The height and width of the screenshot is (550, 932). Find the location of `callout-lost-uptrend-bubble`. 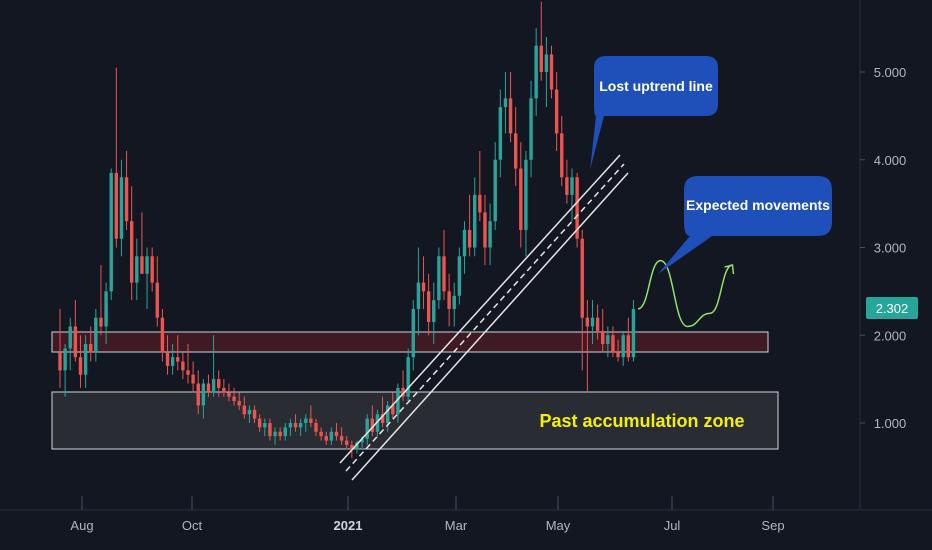

callout-lost-uptrend-bubble is located at coordinates (654, 113).